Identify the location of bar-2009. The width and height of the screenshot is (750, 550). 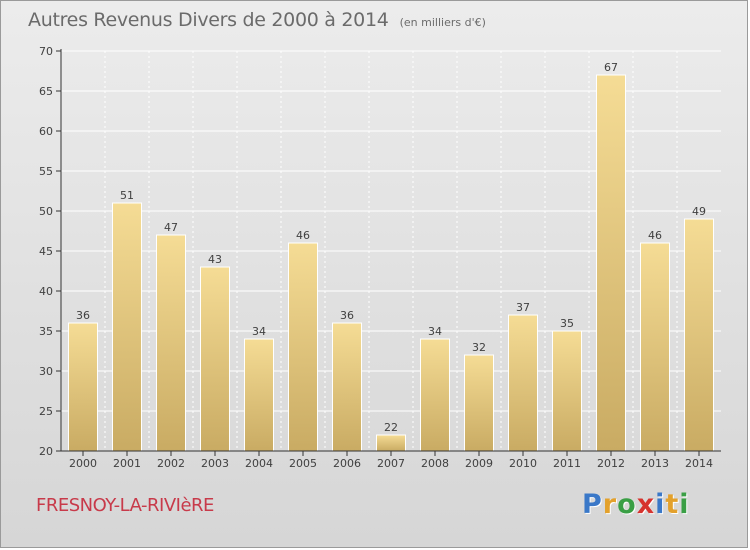
(479, 403).